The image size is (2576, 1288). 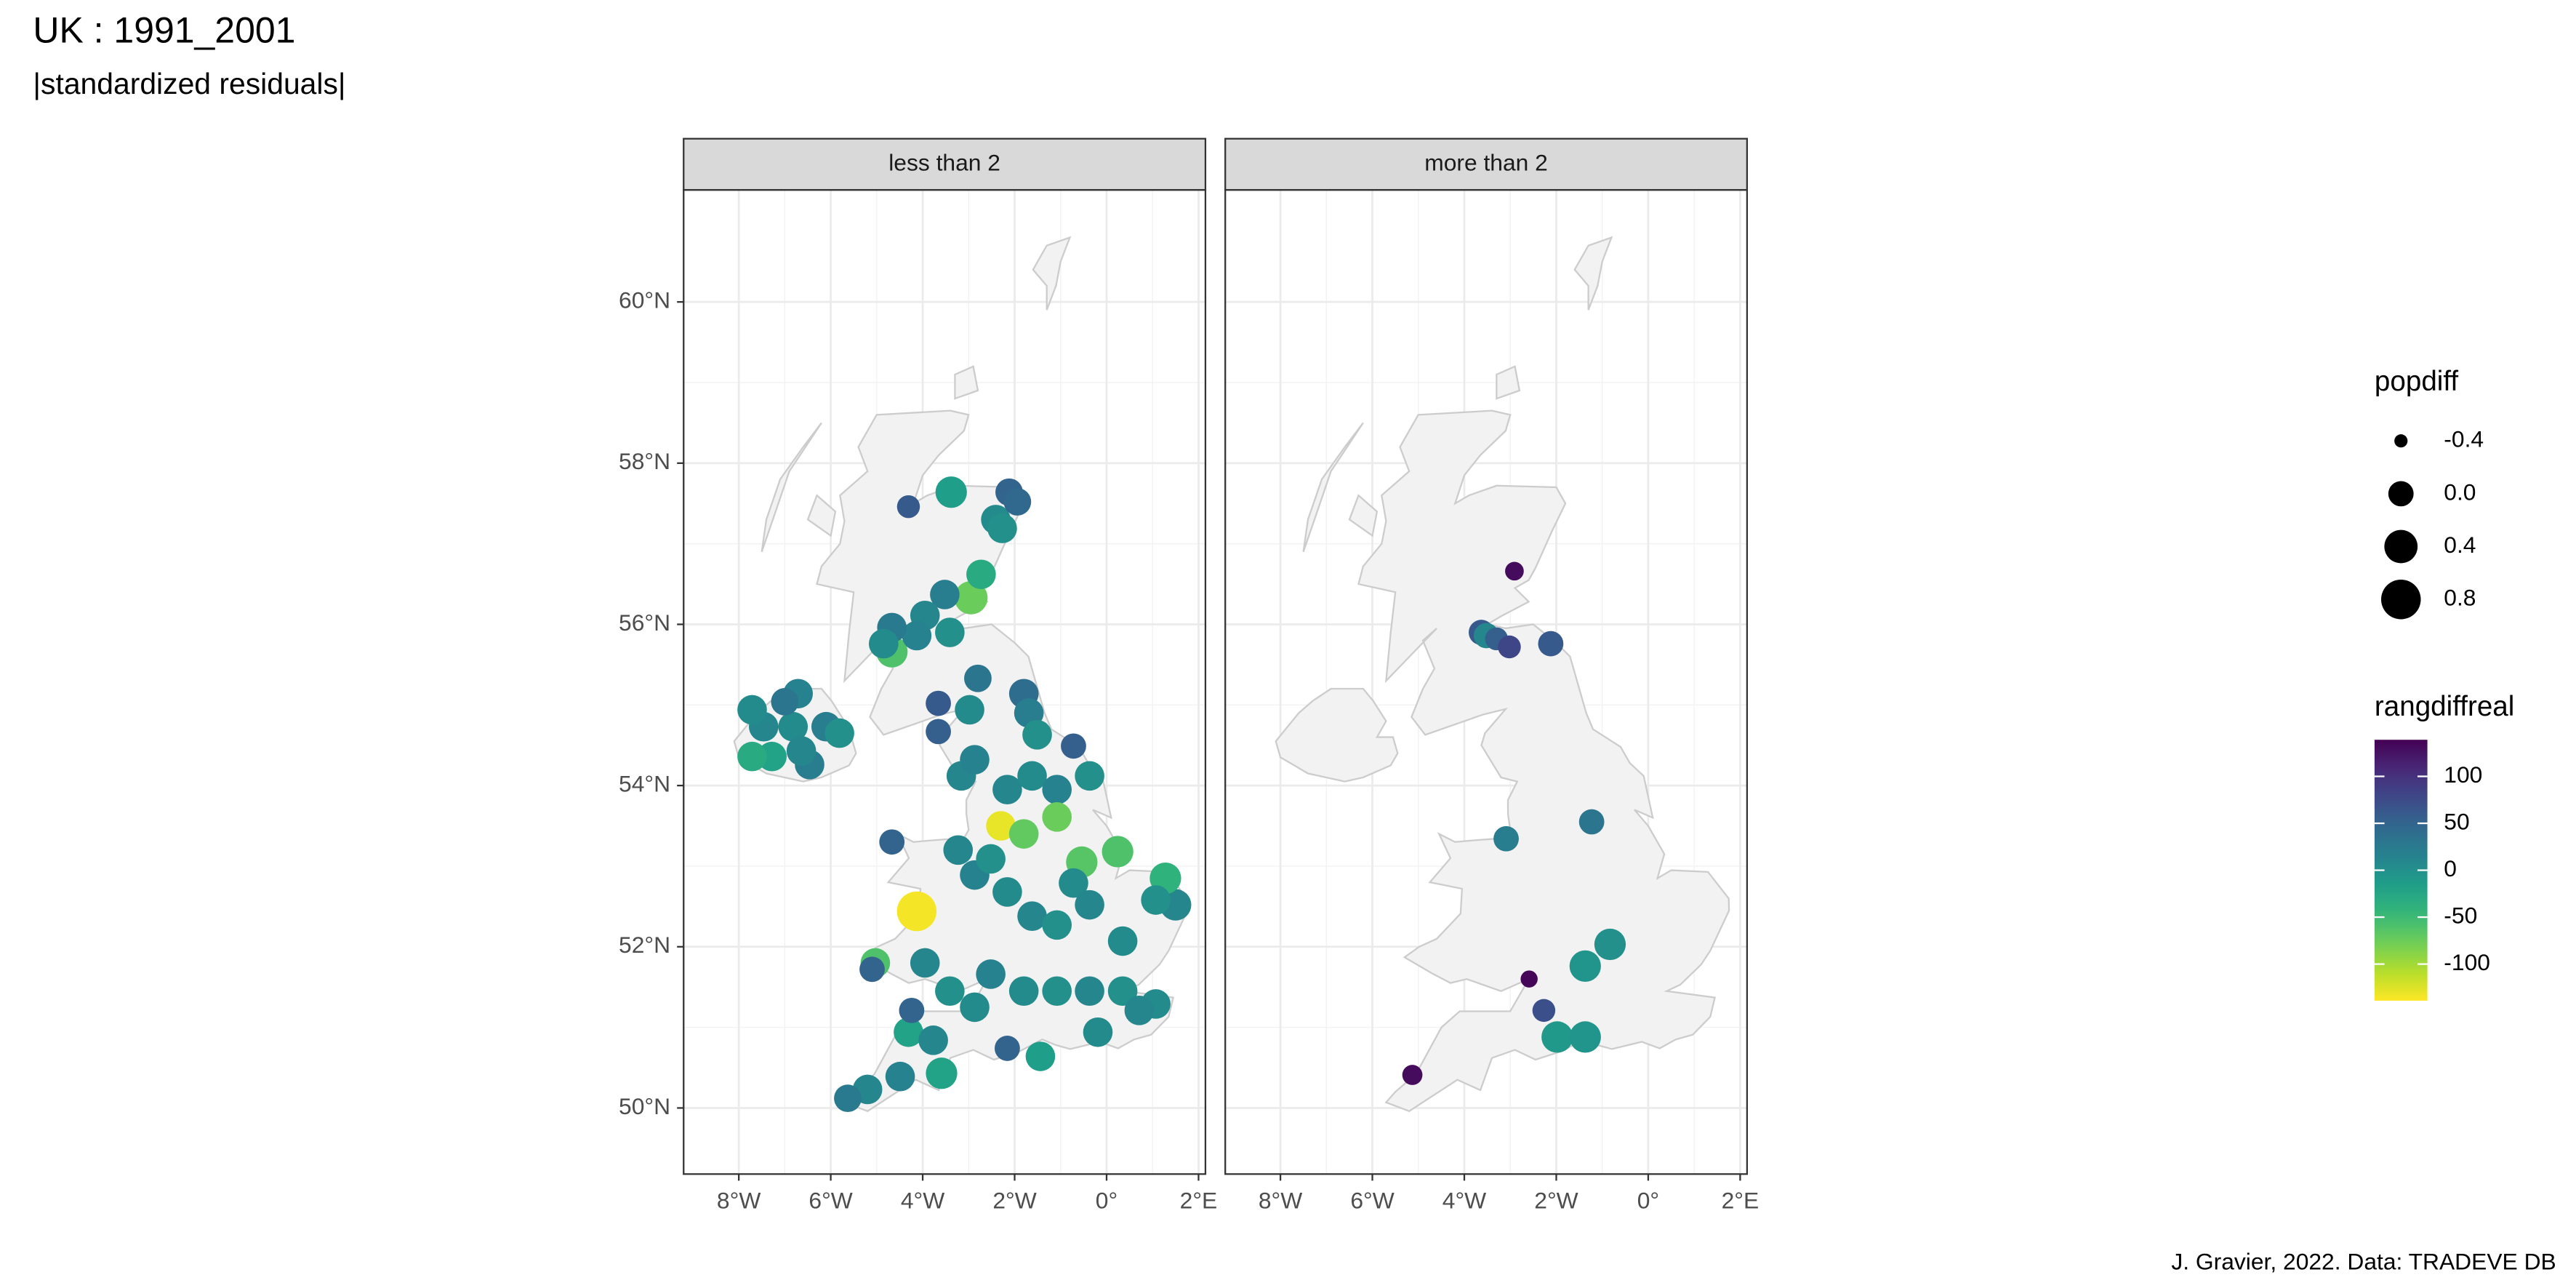 What do you see at coordinates (644, 300) in the screenshot?
I see `y-tick-label: 60°N` at bounding box center [644, 300].